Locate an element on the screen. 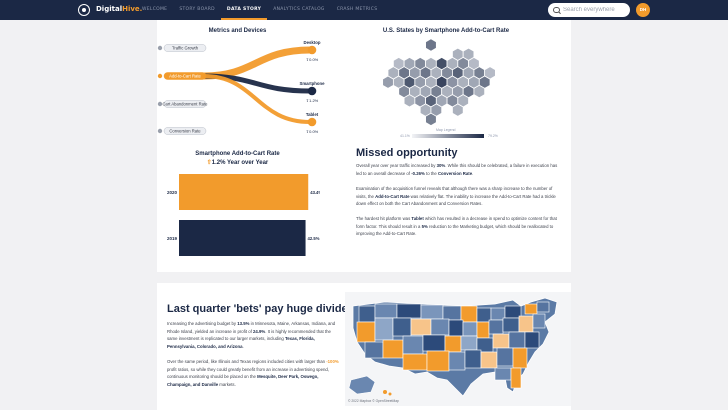 This screenshot has height=410, width=728. emphasis-text: -0.26% is located at coordinates (418, 173).